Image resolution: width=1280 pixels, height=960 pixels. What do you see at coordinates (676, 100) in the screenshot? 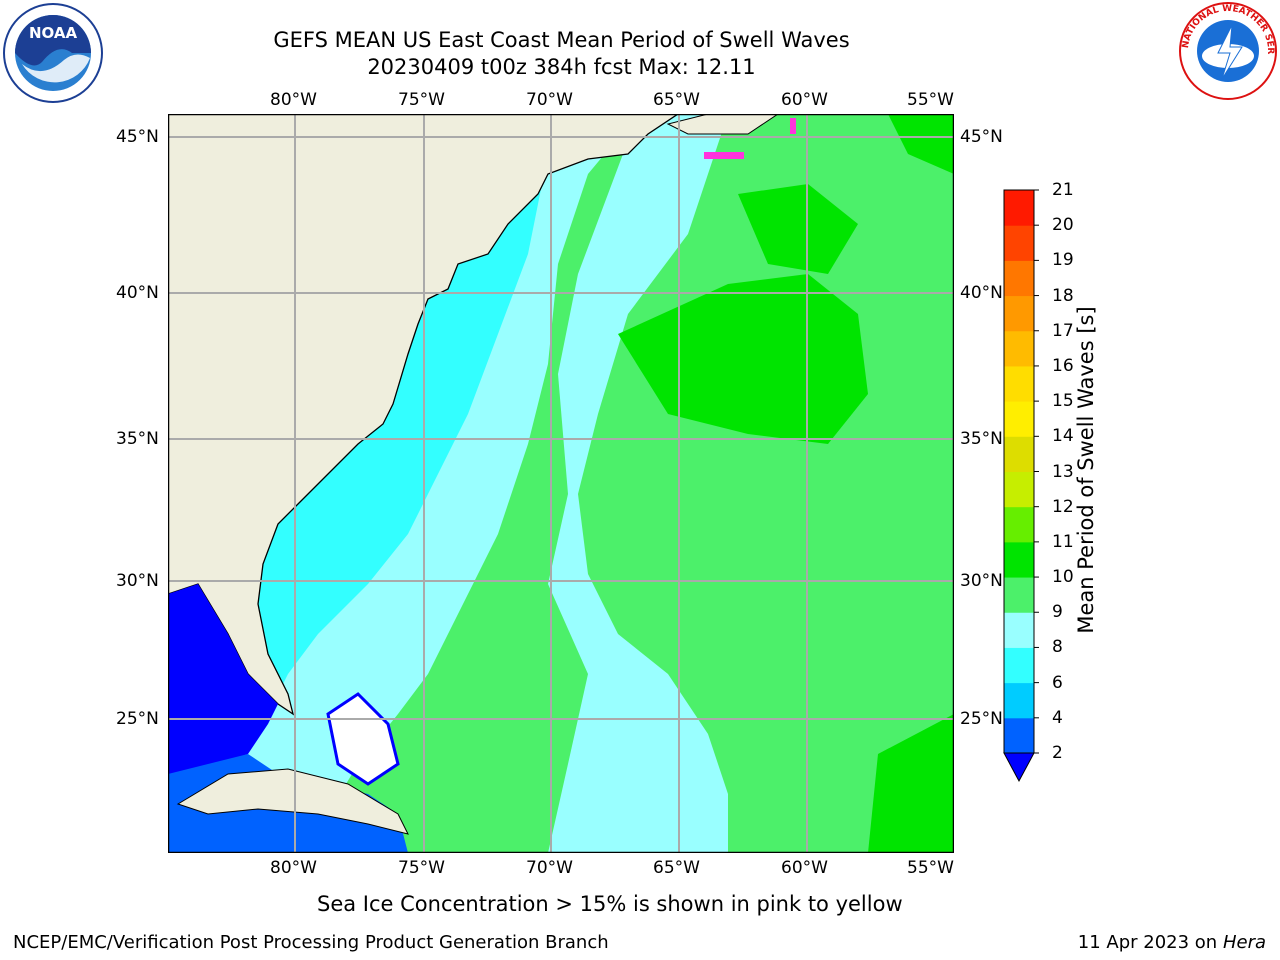
I see `lon-label-top: 65°W` at bounding box center [676, 100].